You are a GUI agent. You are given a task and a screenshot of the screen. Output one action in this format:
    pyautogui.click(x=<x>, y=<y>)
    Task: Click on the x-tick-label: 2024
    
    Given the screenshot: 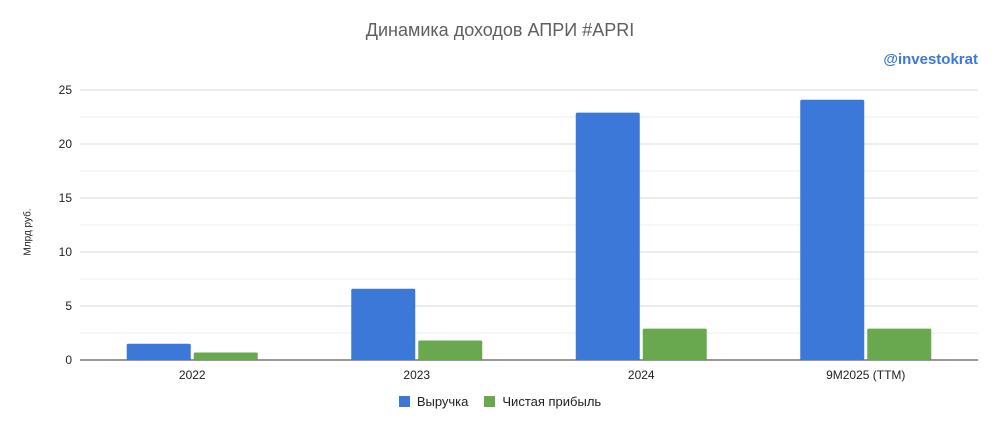 What is the action you would take?
    pyautogui.click(x=641, y=375)
    